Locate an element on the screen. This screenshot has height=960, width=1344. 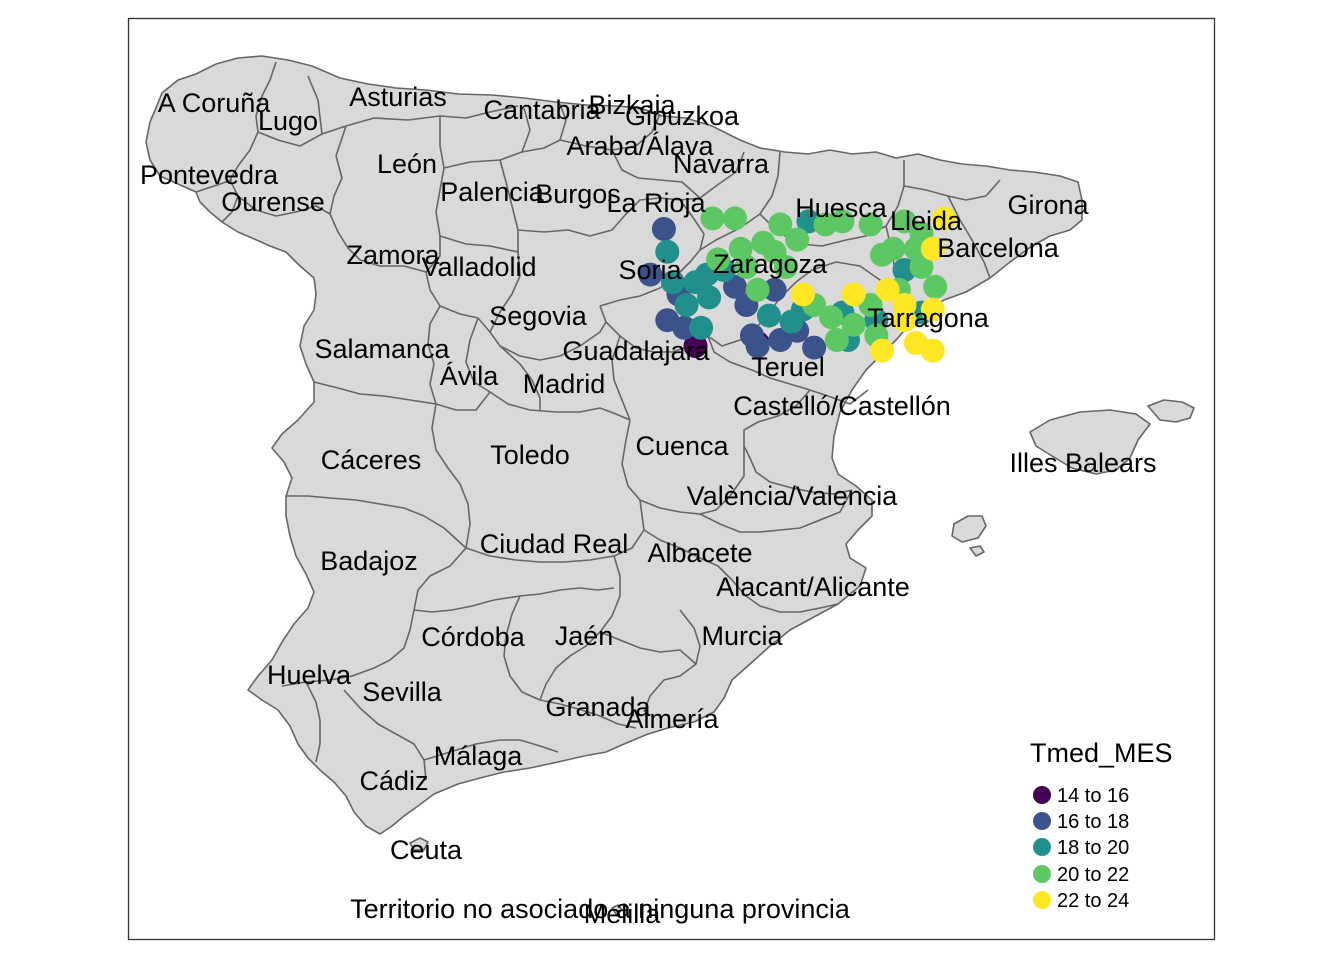
label-valladolid: Valladolid is located at coordinates (478, 267).